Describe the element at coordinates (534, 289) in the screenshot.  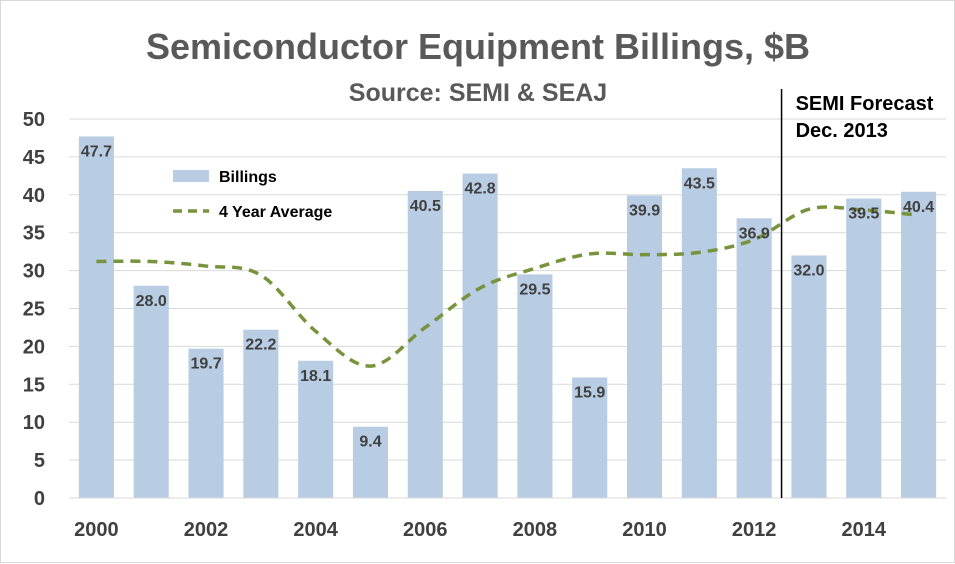
I see `data-label: 29.5` at that location.